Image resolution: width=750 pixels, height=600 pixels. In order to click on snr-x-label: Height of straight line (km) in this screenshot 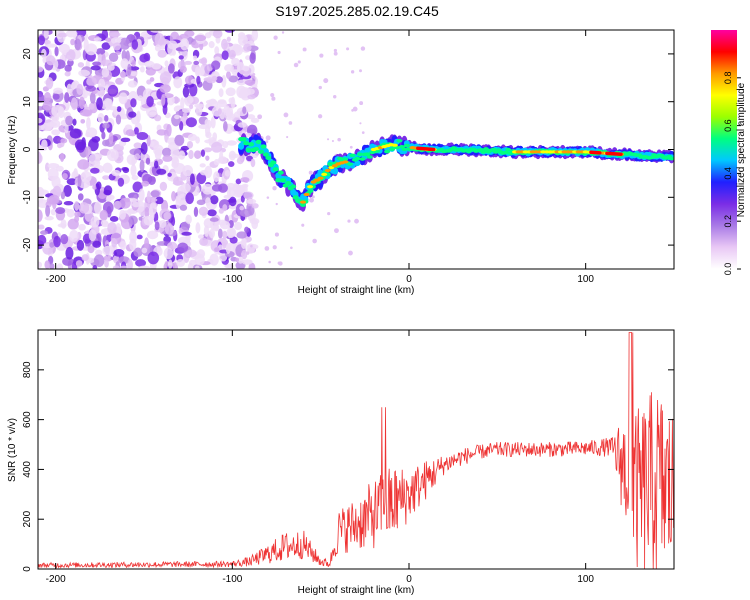, I will do `click(356, 590)`.